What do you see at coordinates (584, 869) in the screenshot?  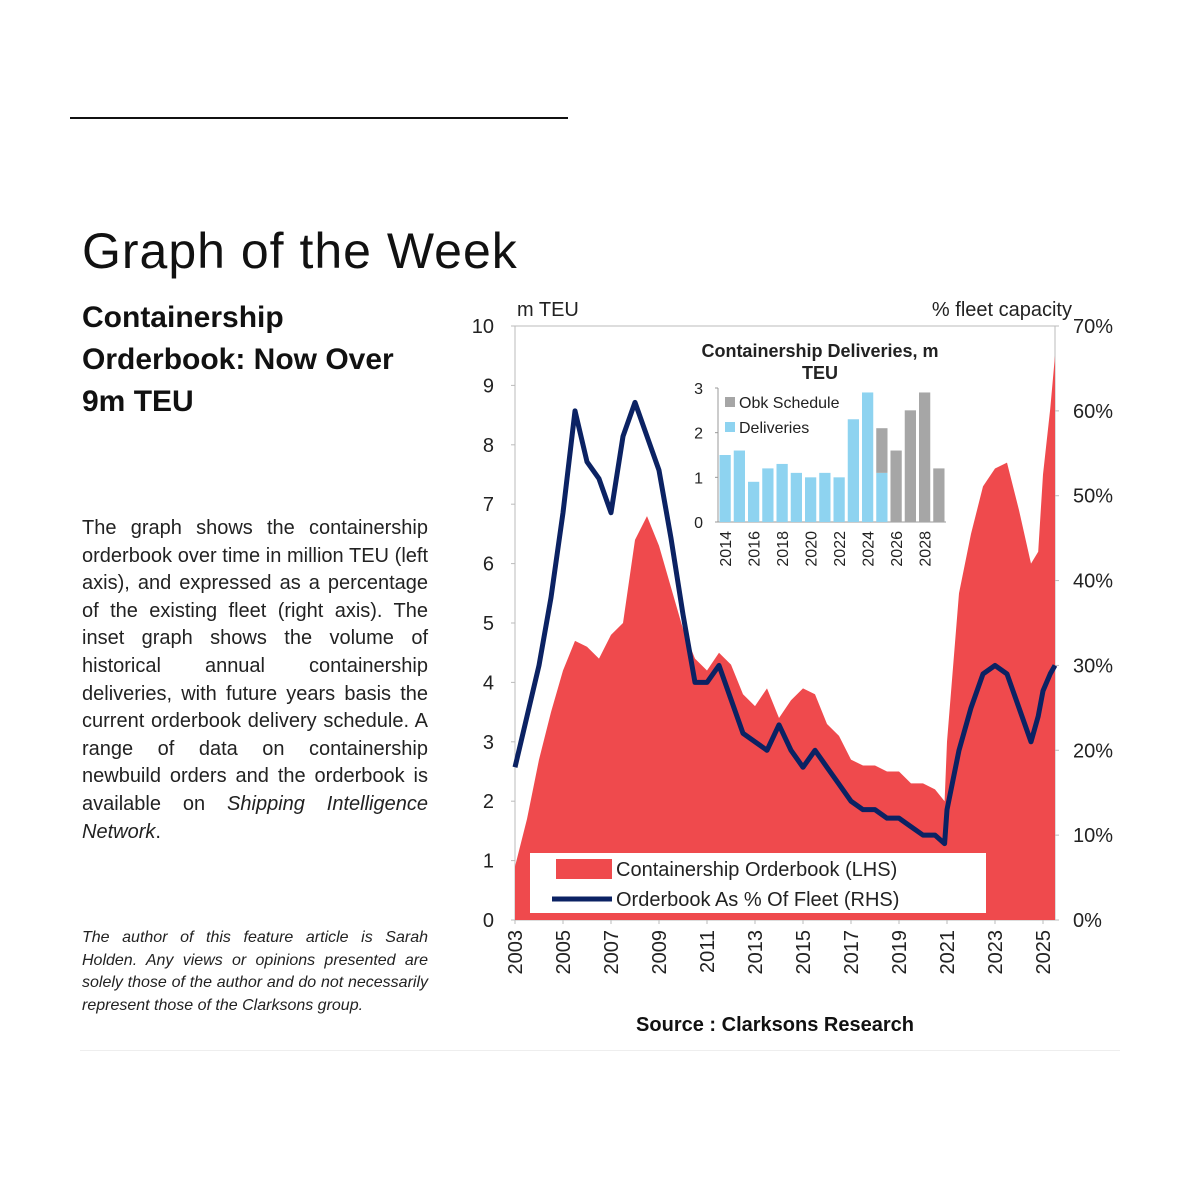 I see `legend-swatch` at bounding box center [584, 869].